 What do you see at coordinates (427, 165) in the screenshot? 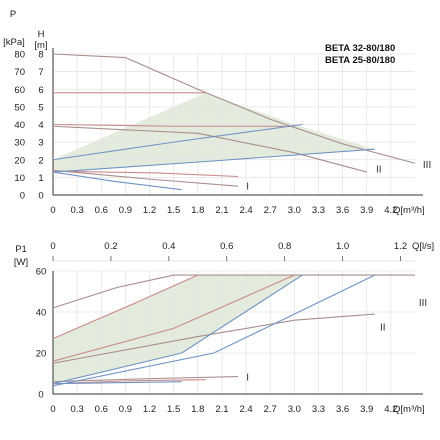
I see `head-curve-label: III` at bounding box center [427, 165].